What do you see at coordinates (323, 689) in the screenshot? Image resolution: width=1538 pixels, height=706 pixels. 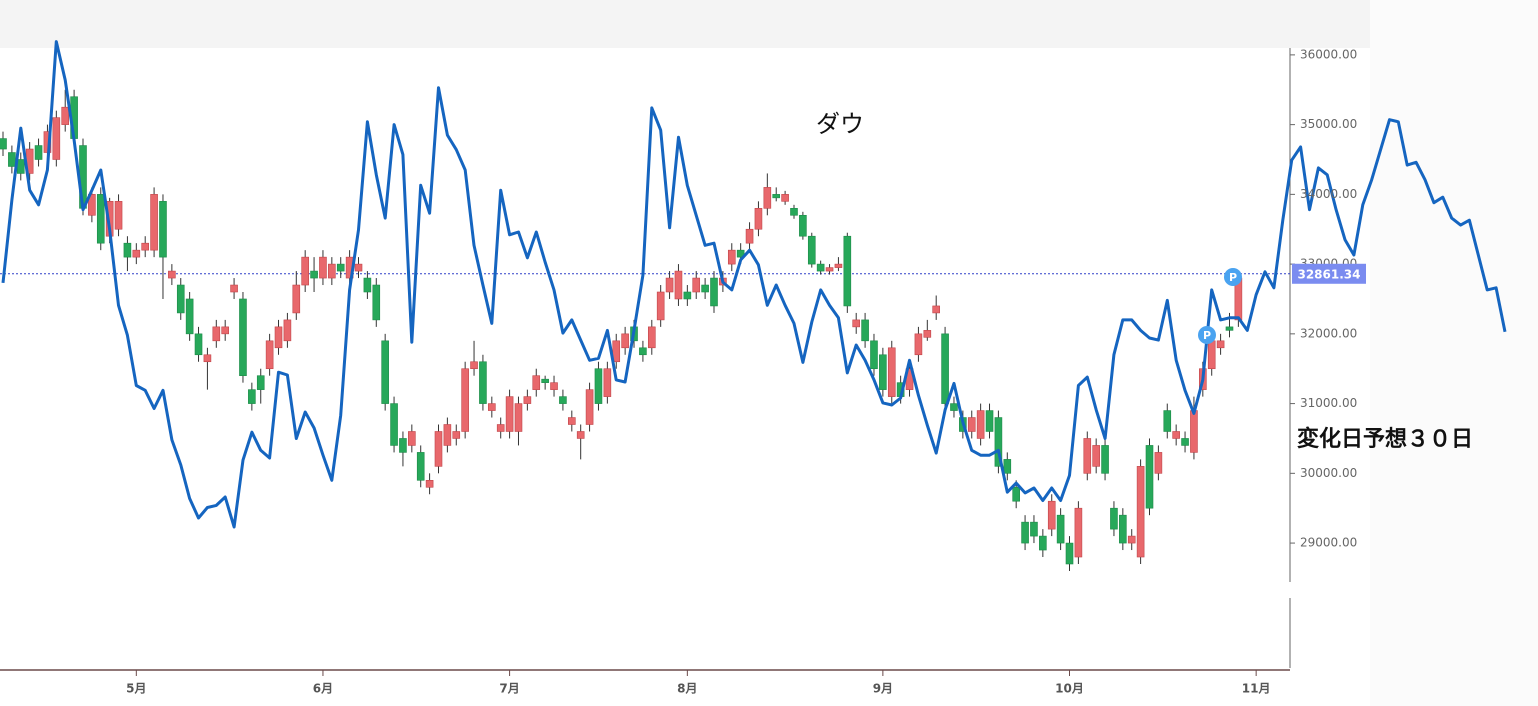 I see `x-tick-label: 6月` at bounding box center [323, 689].